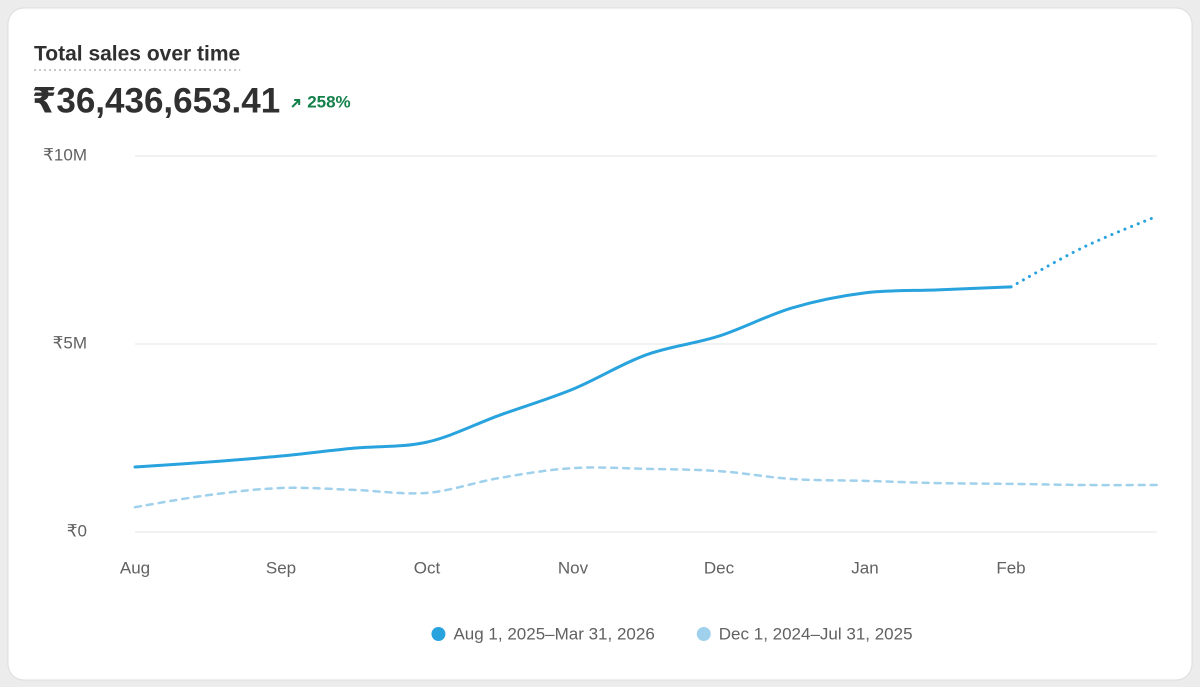  What do you see at coordinates (296, 103) in the screenshot?
I see `up-arrow` at bounding box center [296, 103].